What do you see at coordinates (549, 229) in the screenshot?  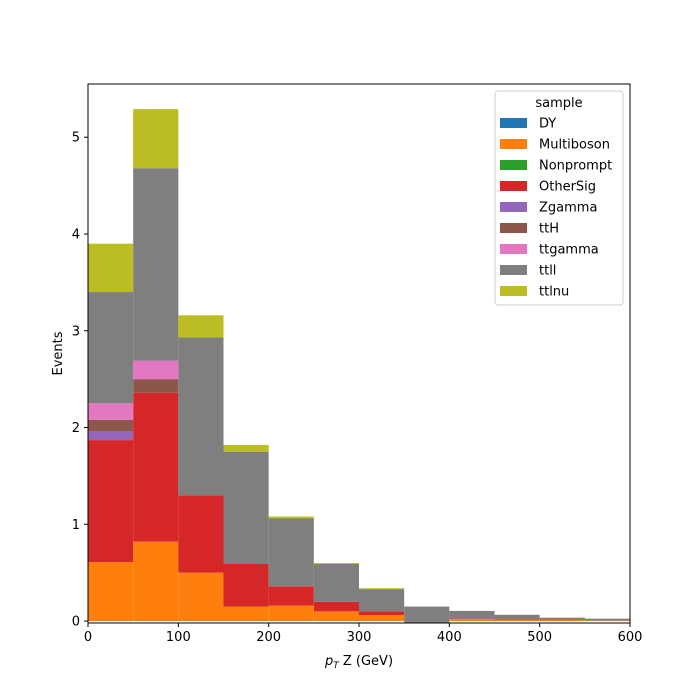 I see `legend-label-tth: ttH` at bounding box center [549, 229].